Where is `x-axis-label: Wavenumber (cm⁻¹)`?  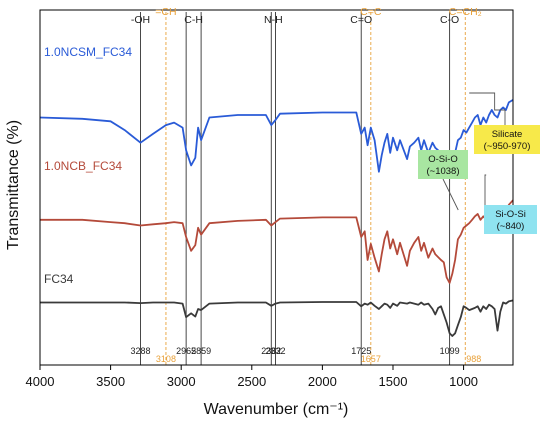 x-axis-label: Wavenumber (cm⁻¹) is located at coordinates (276, 409).